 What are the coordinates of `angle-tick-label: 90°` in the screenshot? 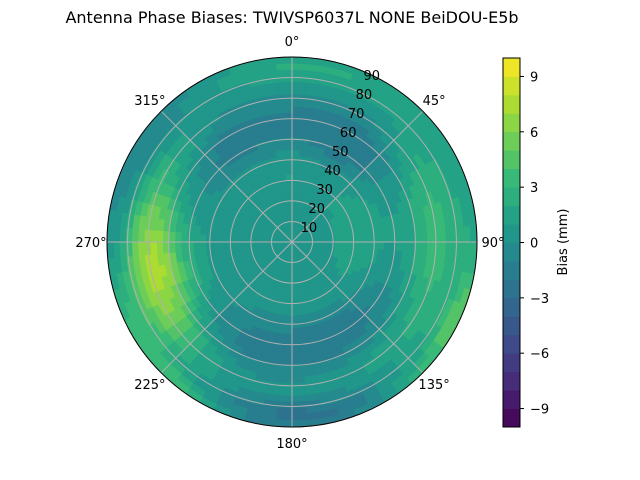 It's located at (492, 243).